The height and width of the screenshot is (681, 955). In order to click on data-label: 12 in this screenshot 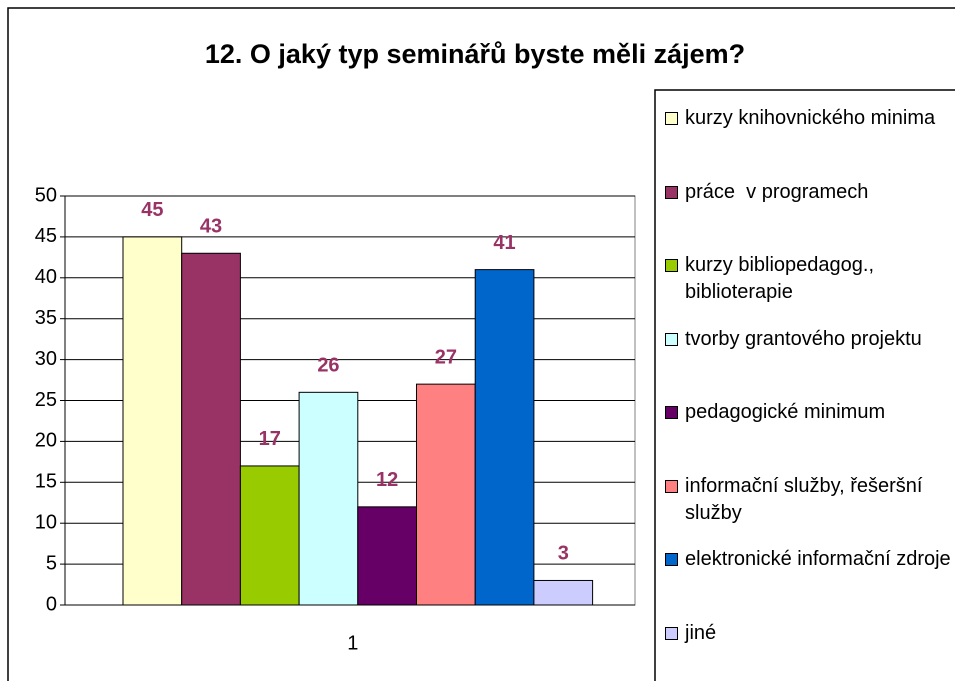, I will do `click(387, 480)`.